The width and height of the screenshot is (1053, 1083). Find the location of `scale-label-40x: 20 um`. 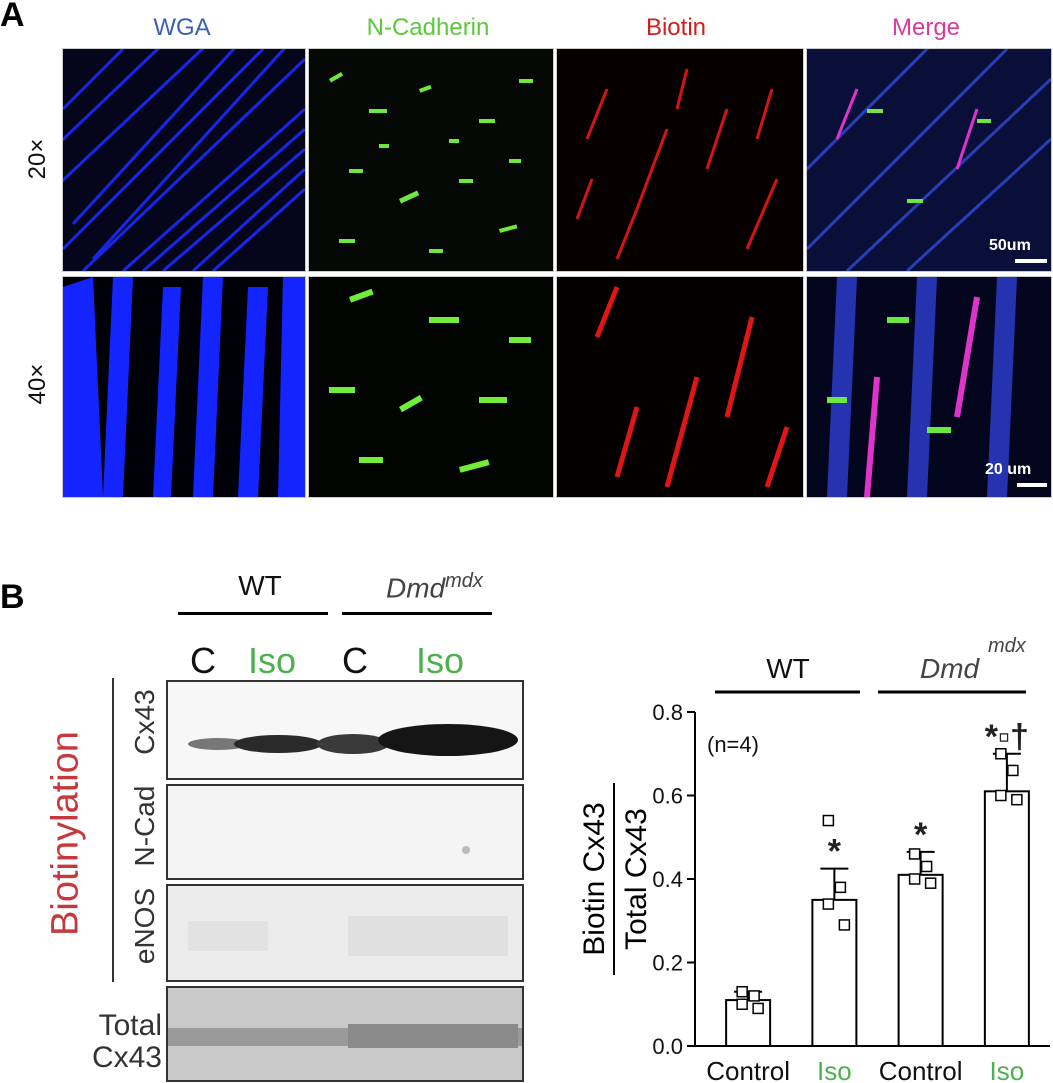

scale-label-40x: 20 um is located at coordinates (1008, 469).